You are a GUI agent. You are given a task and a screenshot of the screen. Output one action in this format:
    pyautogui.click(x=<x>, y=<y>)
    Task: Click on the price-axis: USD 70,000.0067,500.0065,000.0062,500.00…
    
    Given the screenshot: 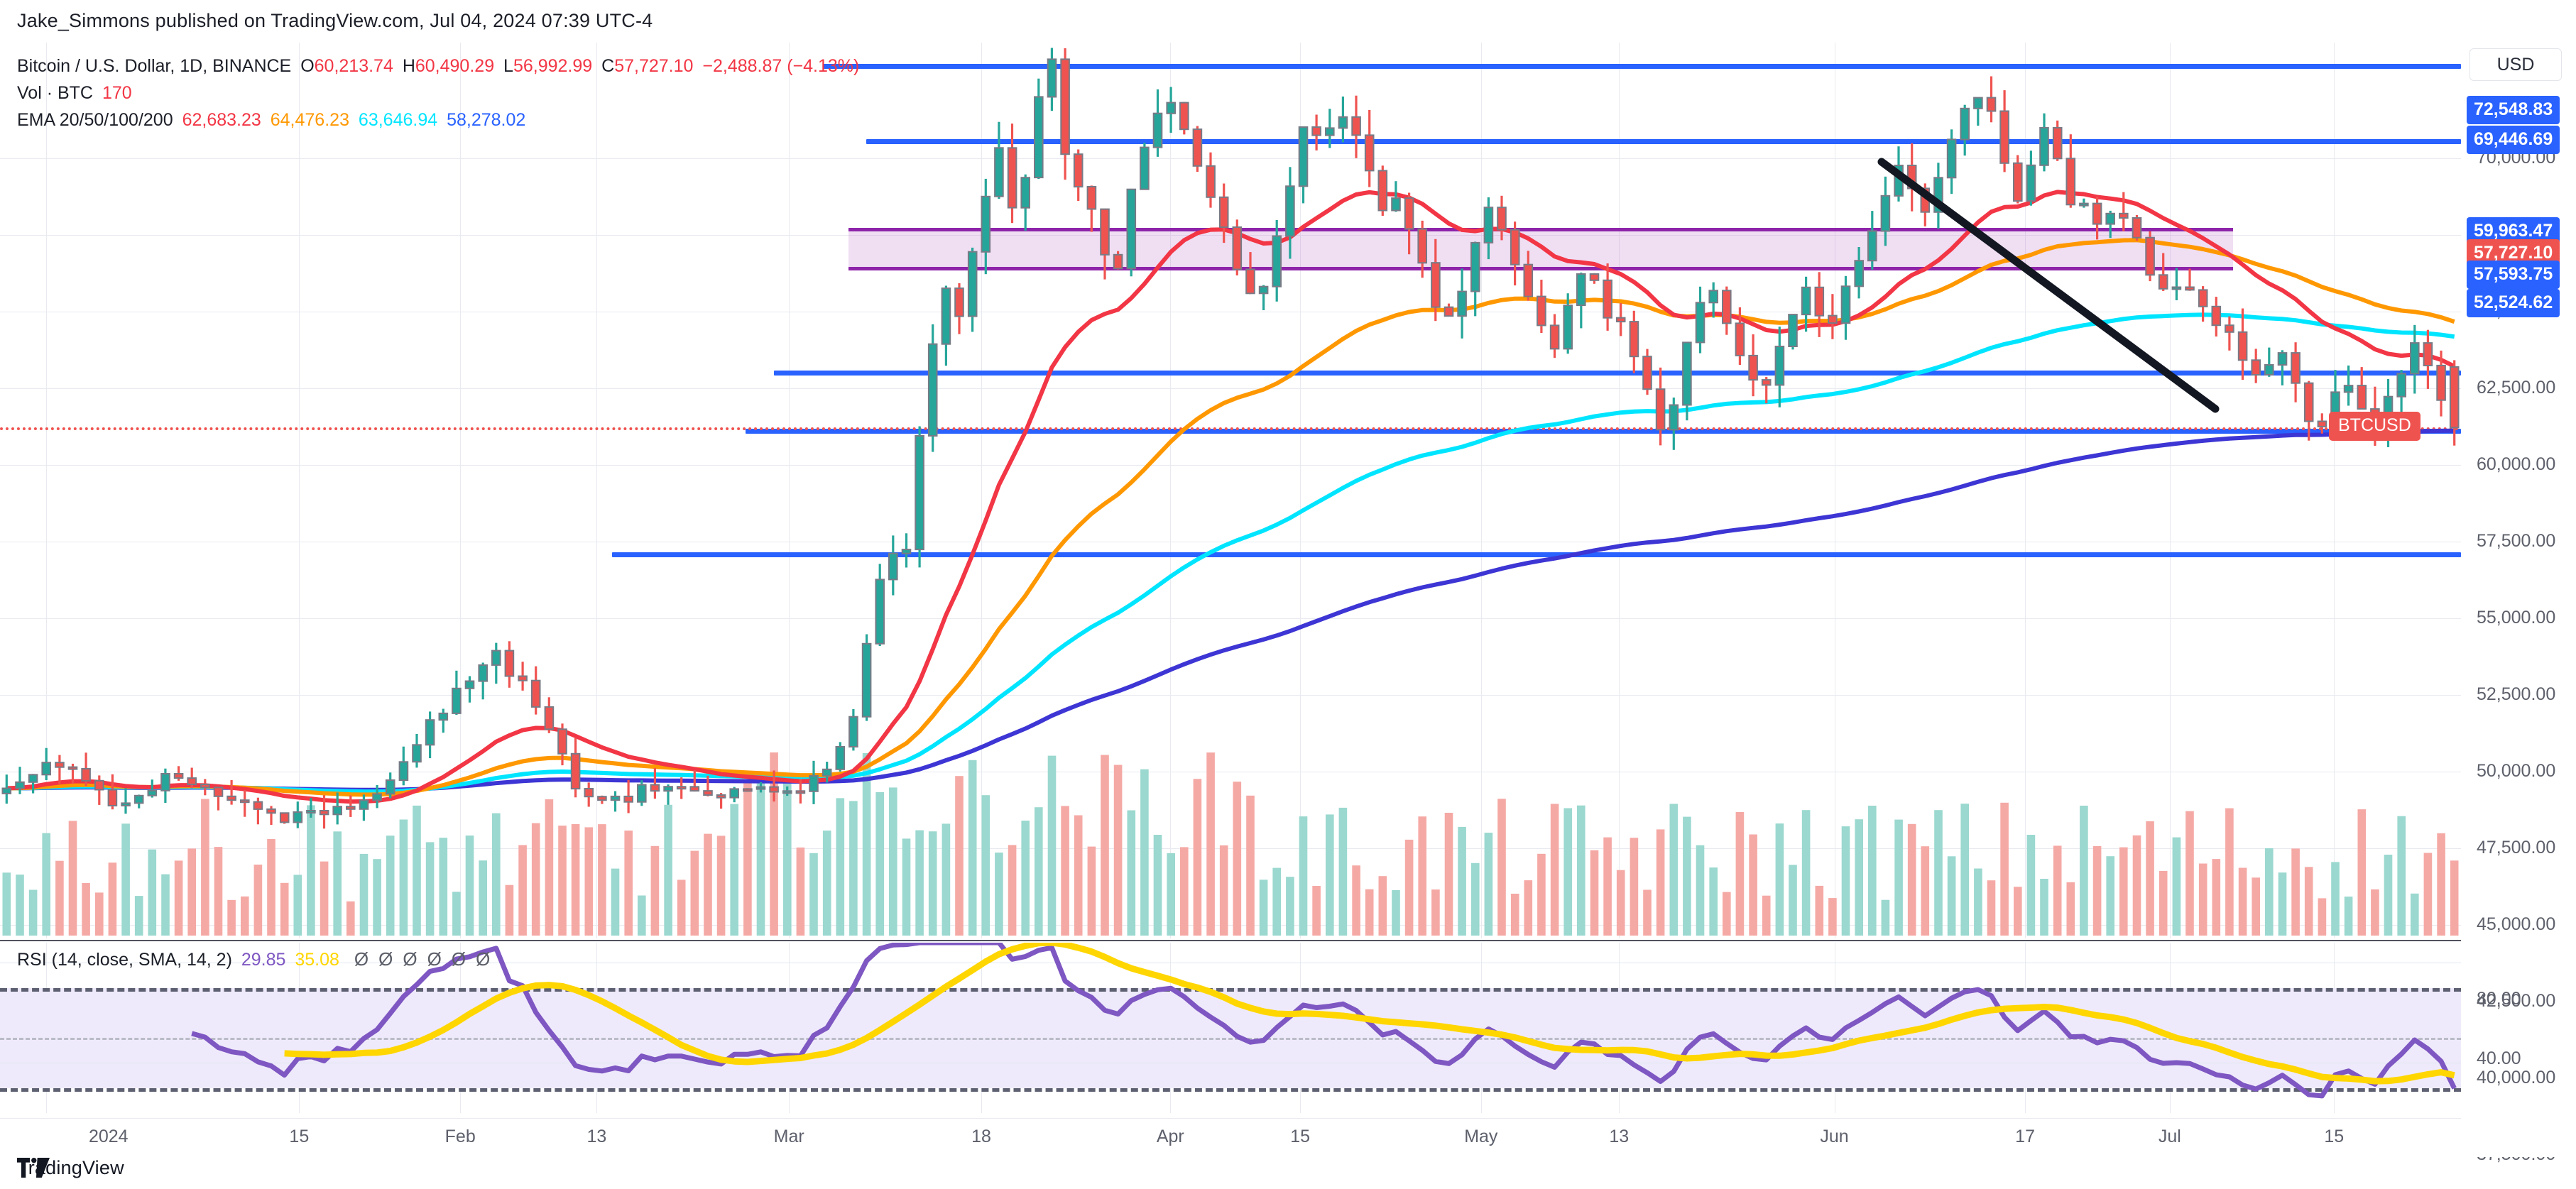 What is the action you would take?
    pyautogui.click(x=2518, y=603)
    